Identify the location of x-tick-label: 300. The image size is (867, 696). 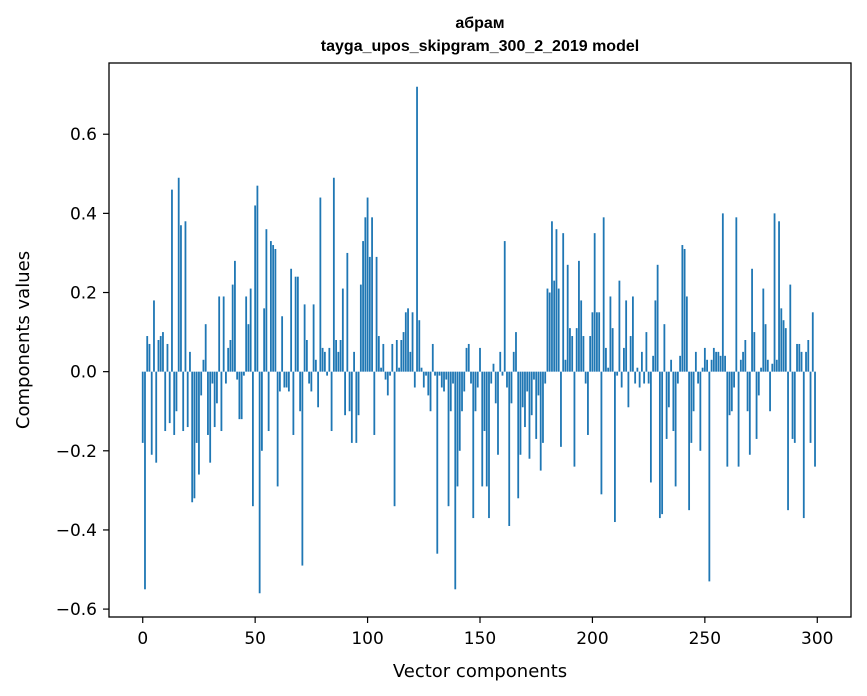
(817, 639).